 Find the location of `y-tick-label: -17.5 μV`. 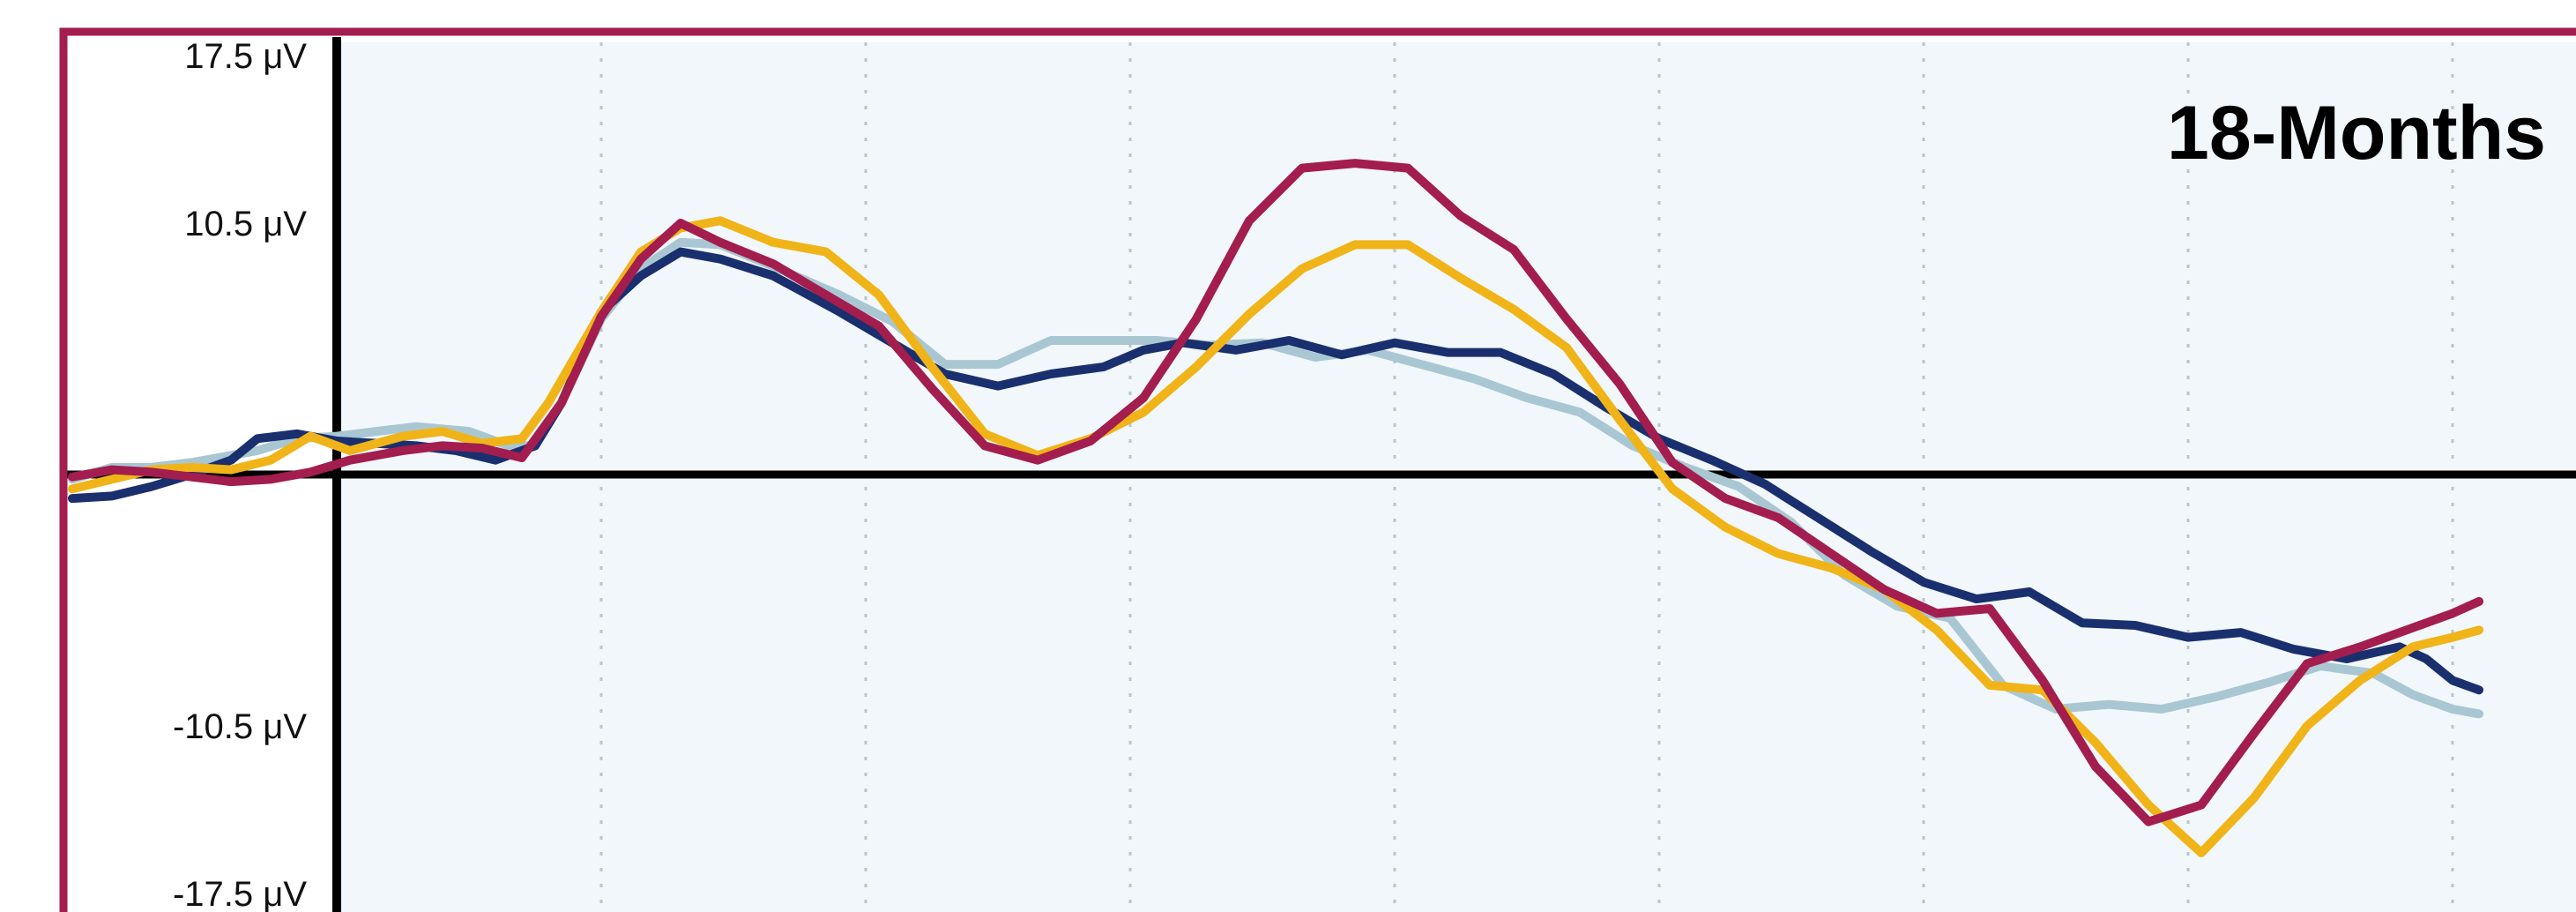

y-tick-label: -17.5 μV is located at coordinates (240, 893).